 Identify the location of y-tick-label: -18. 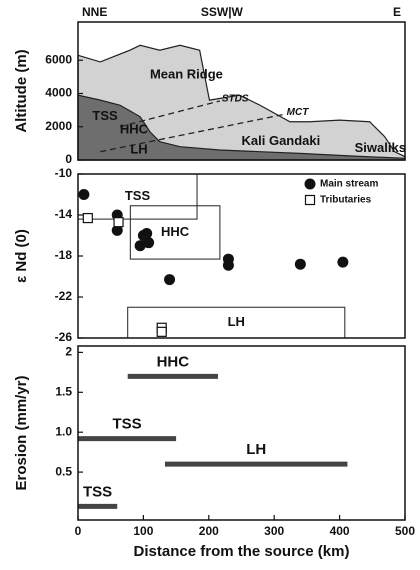
(64, 255).